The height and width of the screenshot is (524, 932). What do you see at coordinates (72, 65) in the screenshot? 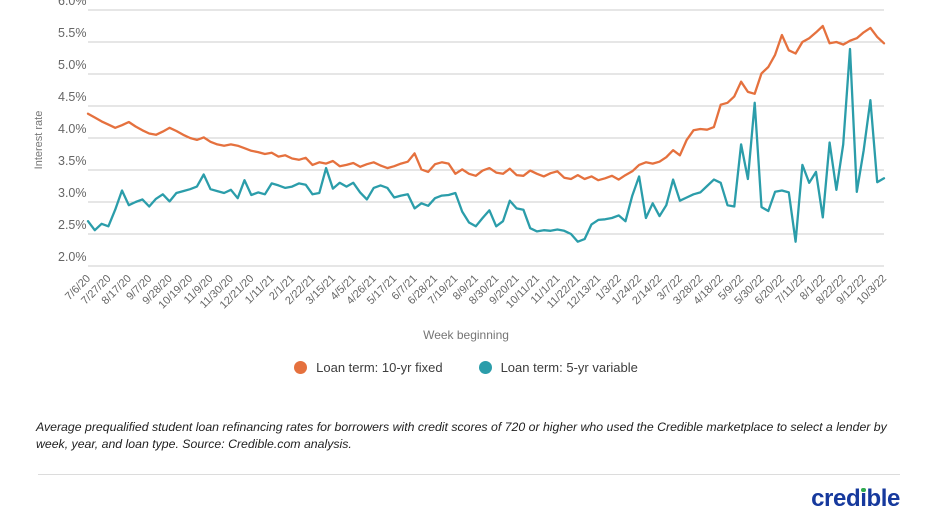
I see `y-tick-label: 5.0%` at bounding box center [72, 65].